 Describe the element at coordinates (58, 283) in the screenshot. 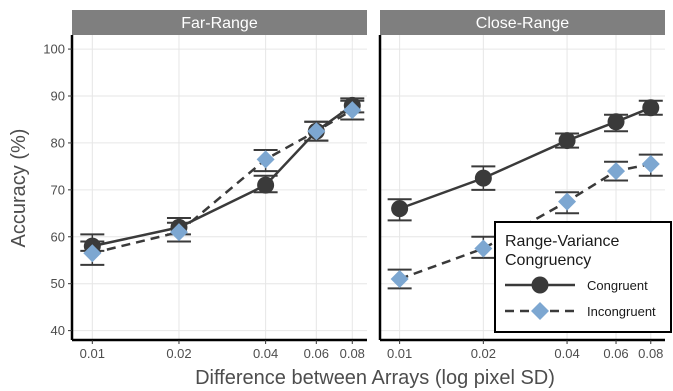

I see `y-tick-label: 50` at that location.